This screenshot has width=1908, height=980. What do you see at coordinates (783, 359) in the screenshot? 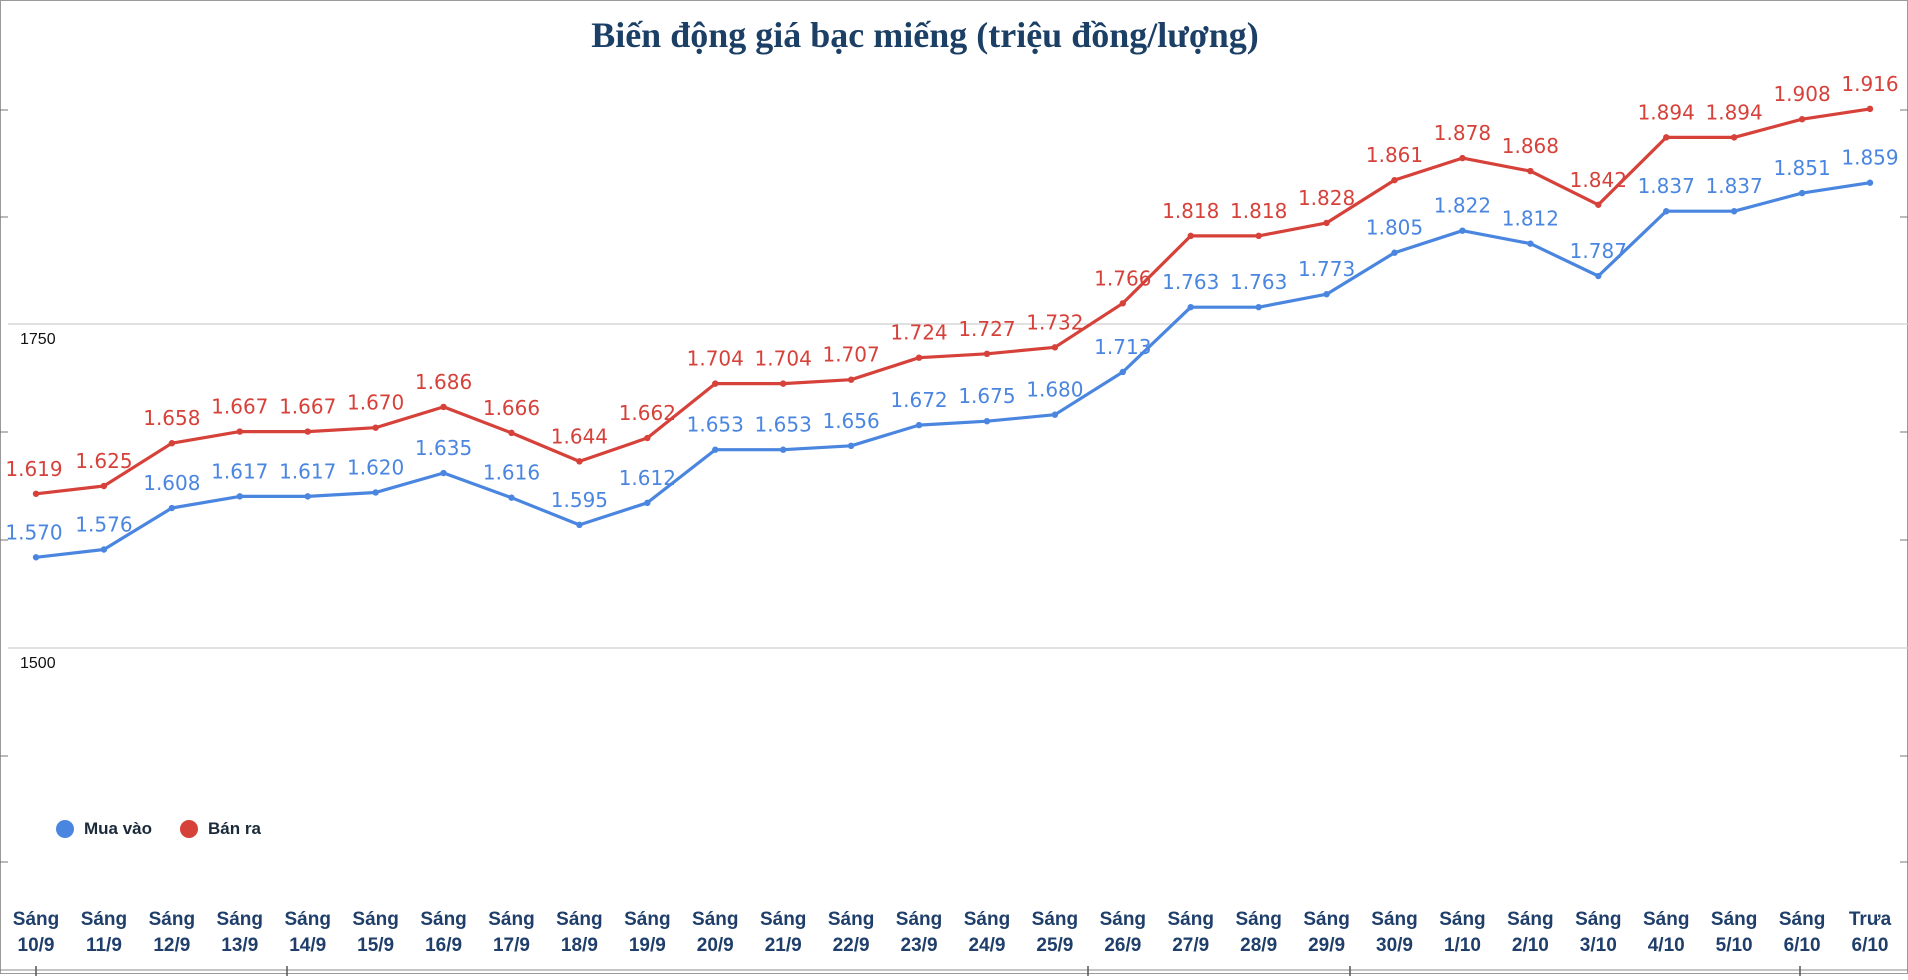
I see `data-label: 1.704` at bounding box center [783, 359].